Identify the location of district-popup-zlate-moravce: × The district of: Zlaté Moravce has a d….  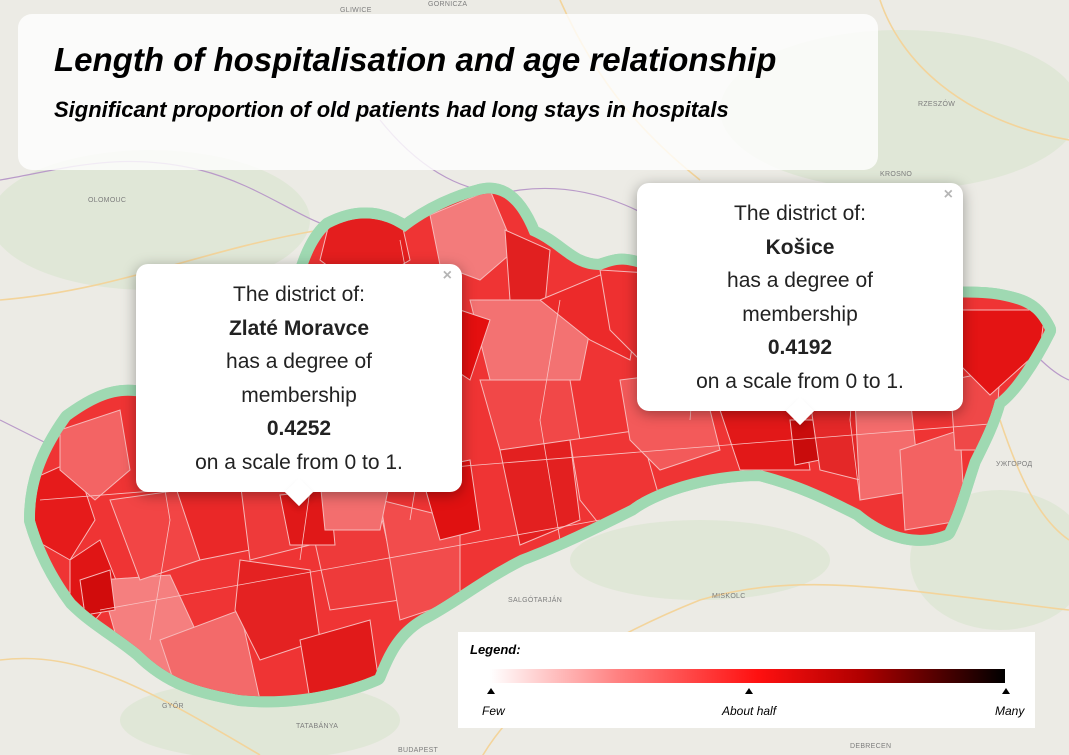
(299, 385).